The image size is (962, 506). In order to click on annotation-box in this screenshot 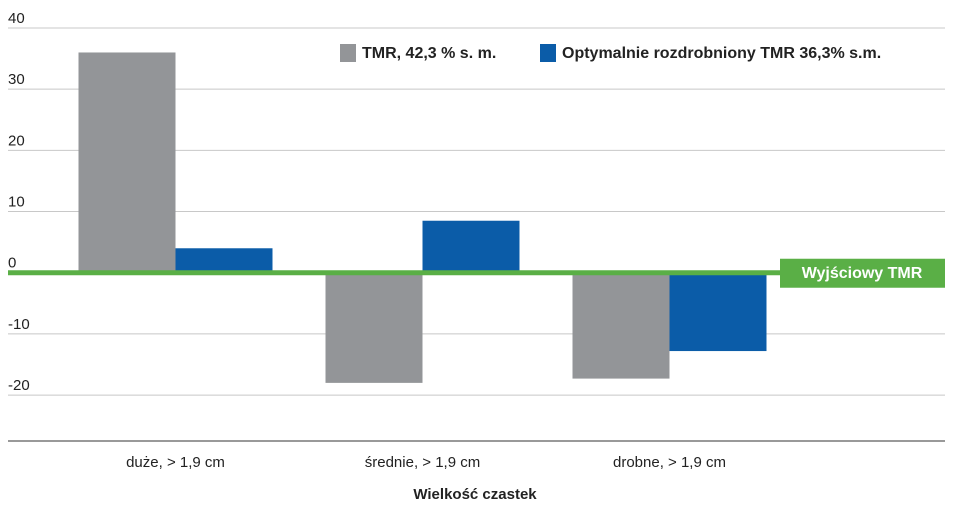, I will do `click(862, 273)`.